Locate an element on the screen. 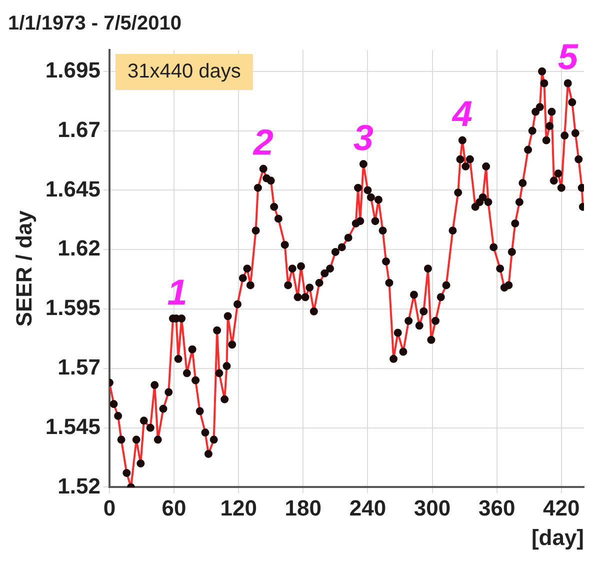 The image size is (598, 564). x-axis-title: [day] is located at coordinates (557, 537).